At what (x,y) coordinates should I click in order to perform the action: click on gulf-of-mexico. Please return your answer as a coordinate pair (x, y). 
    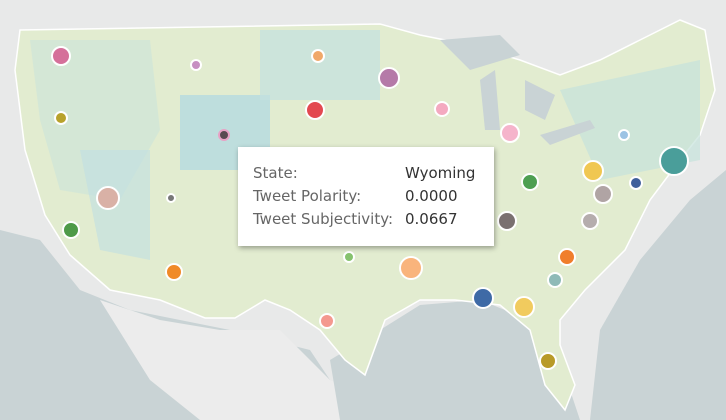
    Looking at the image, I should click on (455, 360).